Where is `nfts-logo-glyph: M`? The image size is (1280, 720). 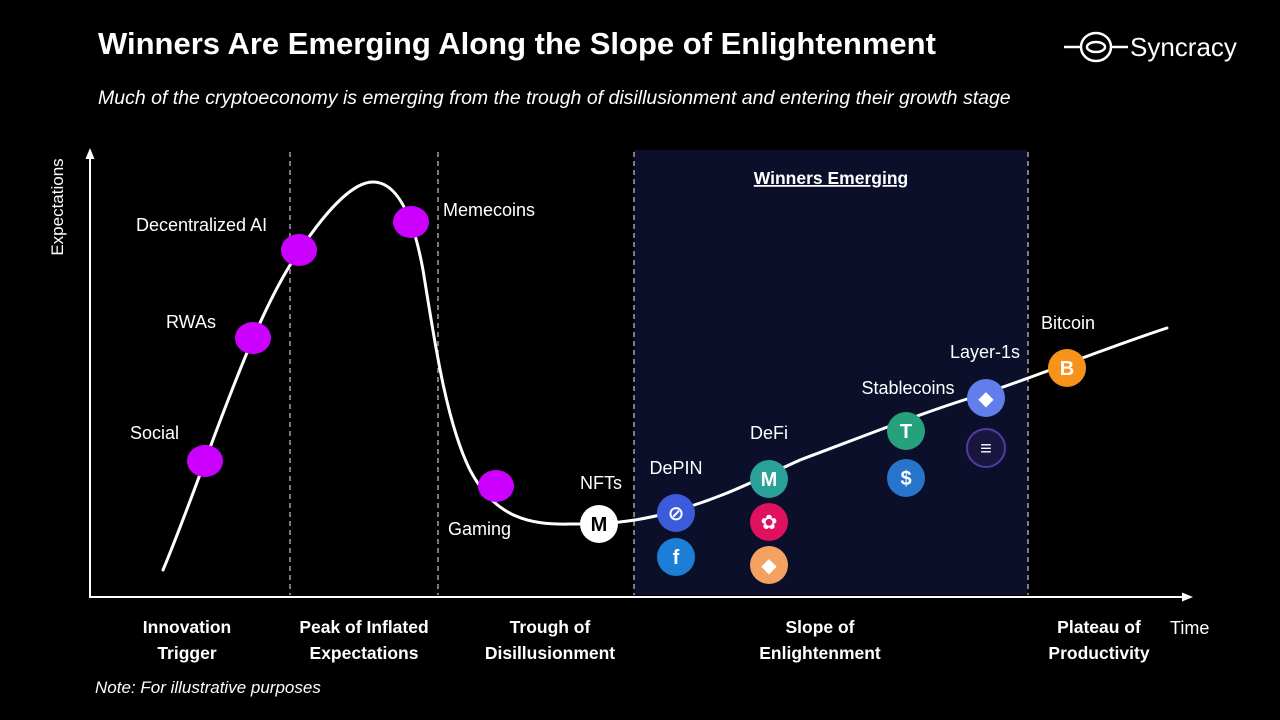 nfts-logo-glyph: M is located at coordinates (599, 525).